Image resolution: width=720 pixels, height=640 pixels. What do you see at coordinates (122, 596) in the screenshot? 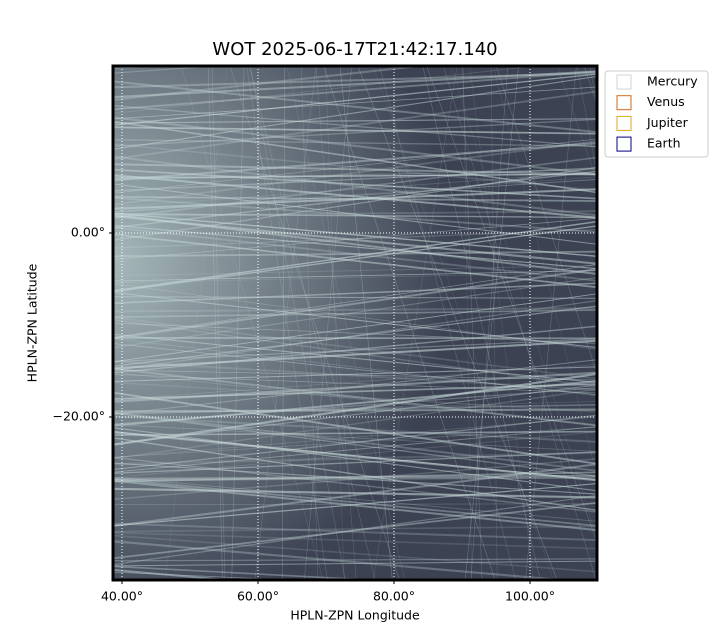
I see `x-tick-label: 40.00°` at bounding box center [122, 596].